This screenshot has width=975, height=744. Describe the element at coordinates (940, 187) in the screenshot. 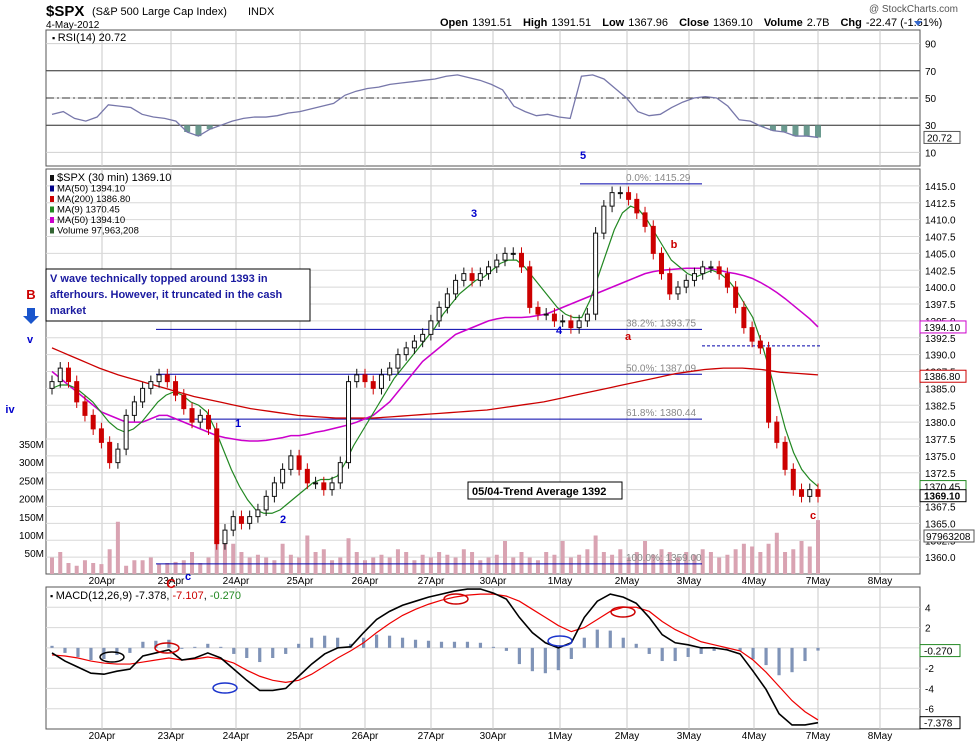

I see `price-tick-label: 1415.0` at that location.